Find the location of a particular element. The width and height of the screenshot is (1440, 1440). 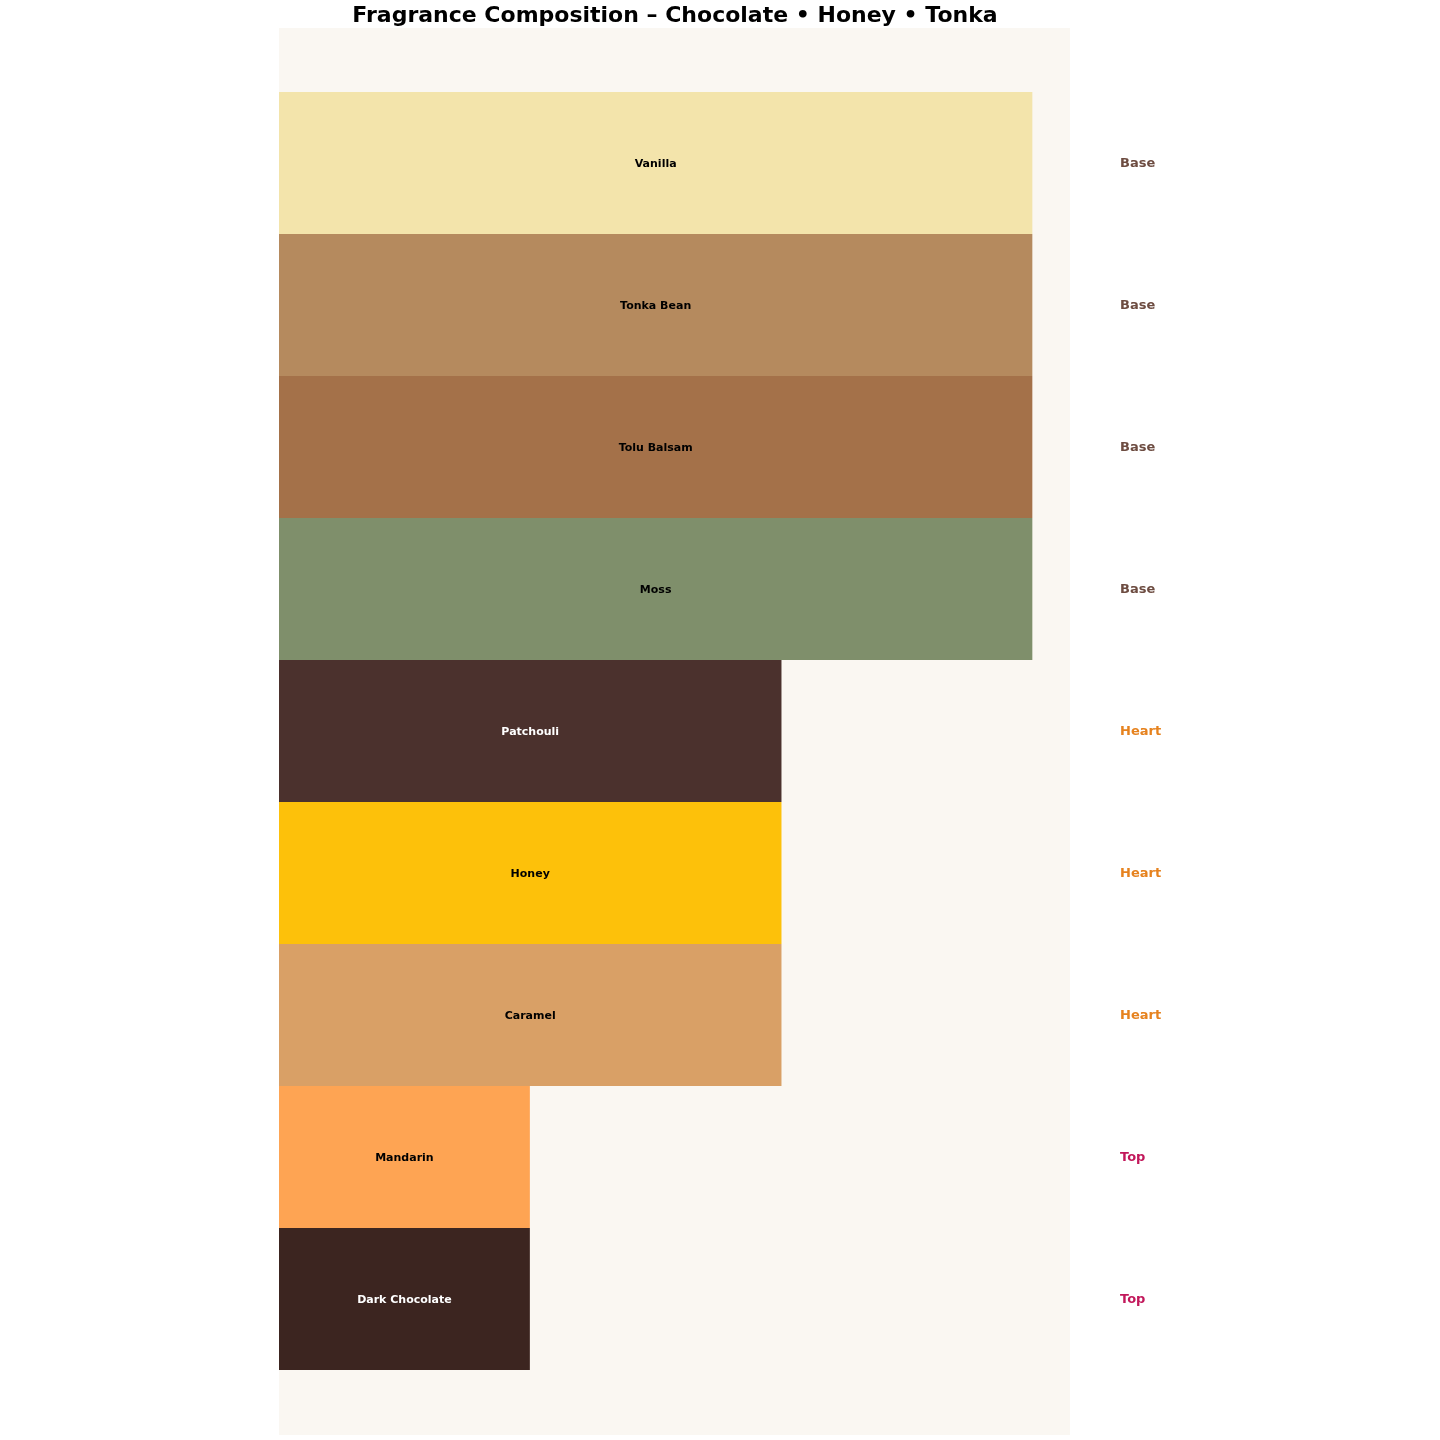

y-tick-label: Mandarin is located at coordinates (404, 1157).